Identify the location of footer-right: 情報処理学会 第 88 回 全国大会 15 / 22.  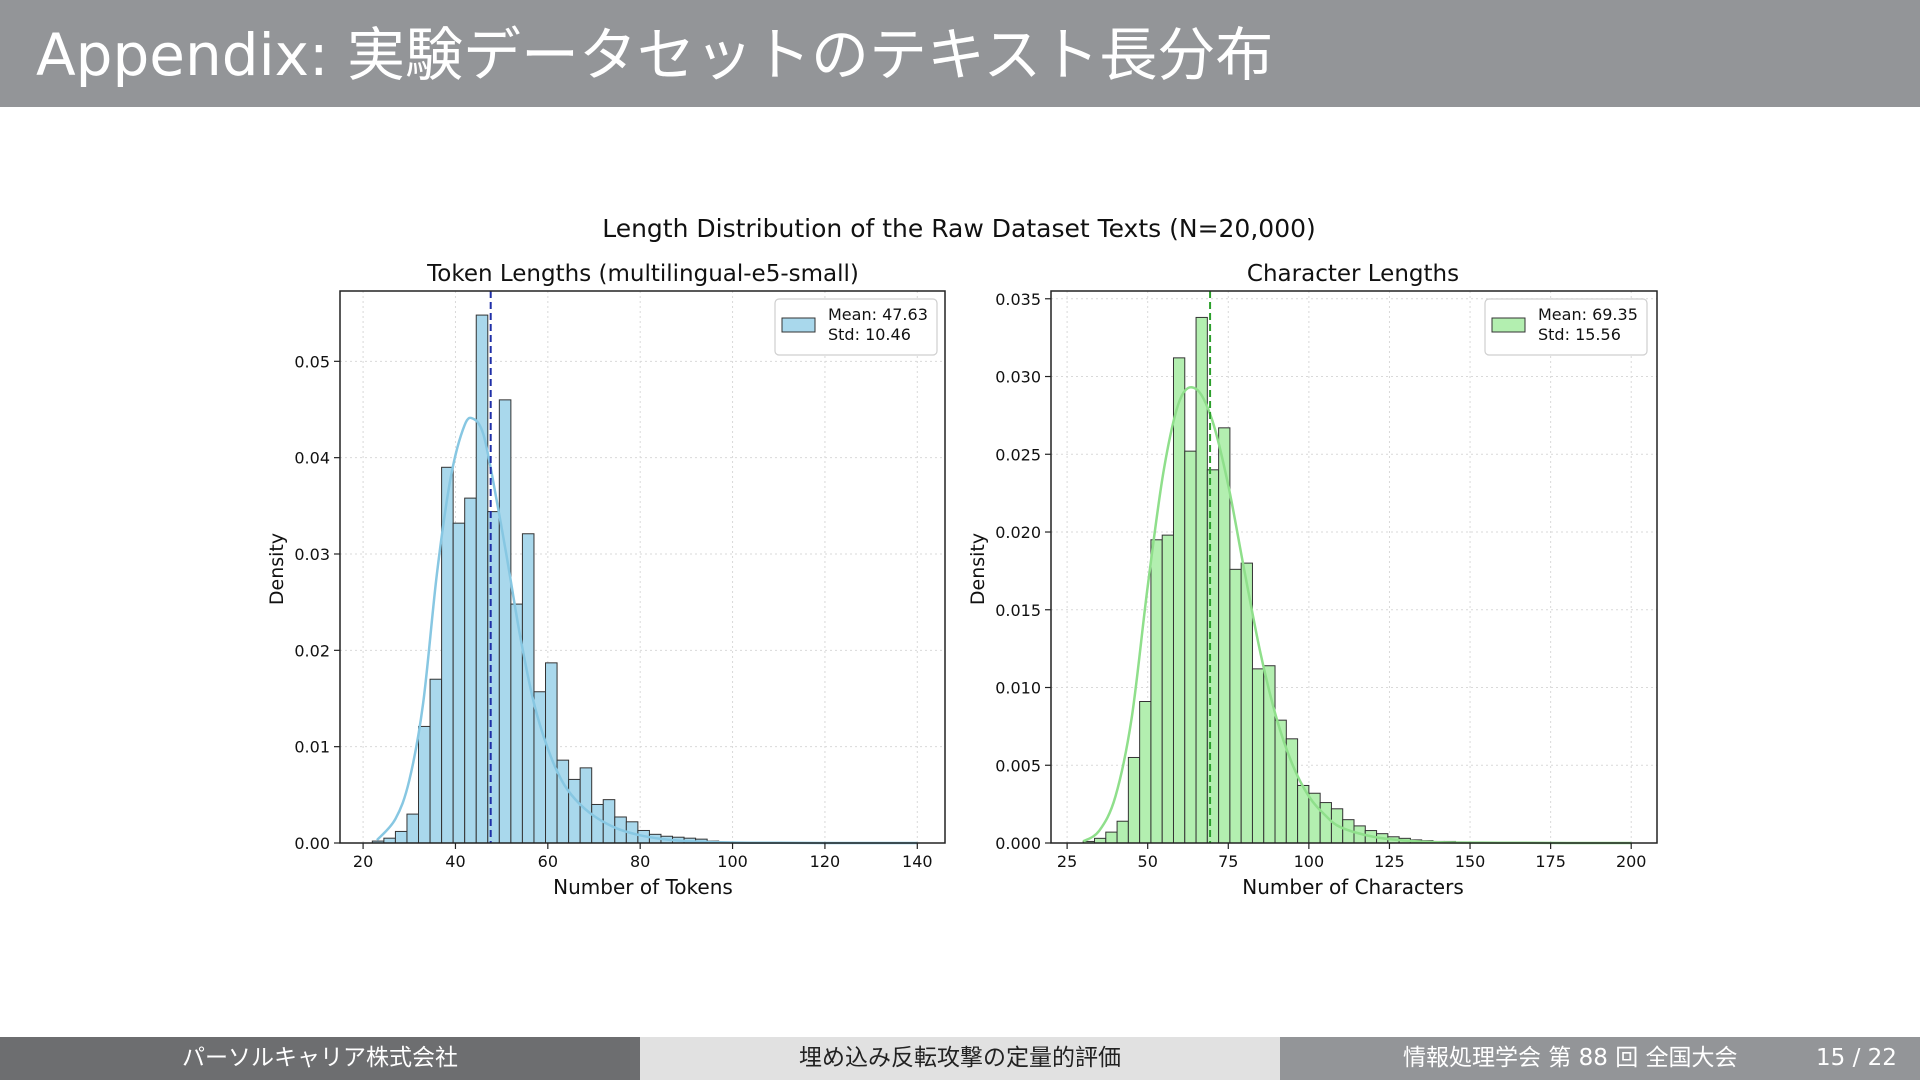
(1600, 1058).